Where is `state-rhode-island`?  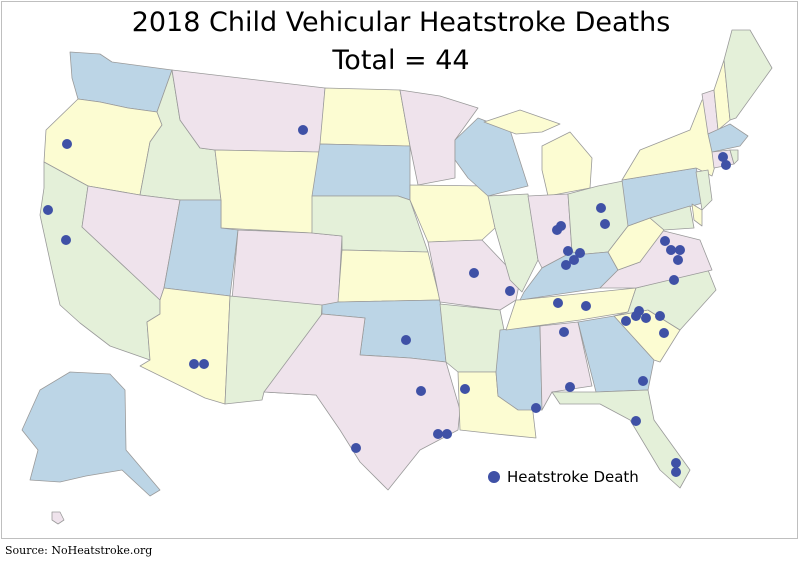
state-rhode-island is located at coordinates (734, 157).